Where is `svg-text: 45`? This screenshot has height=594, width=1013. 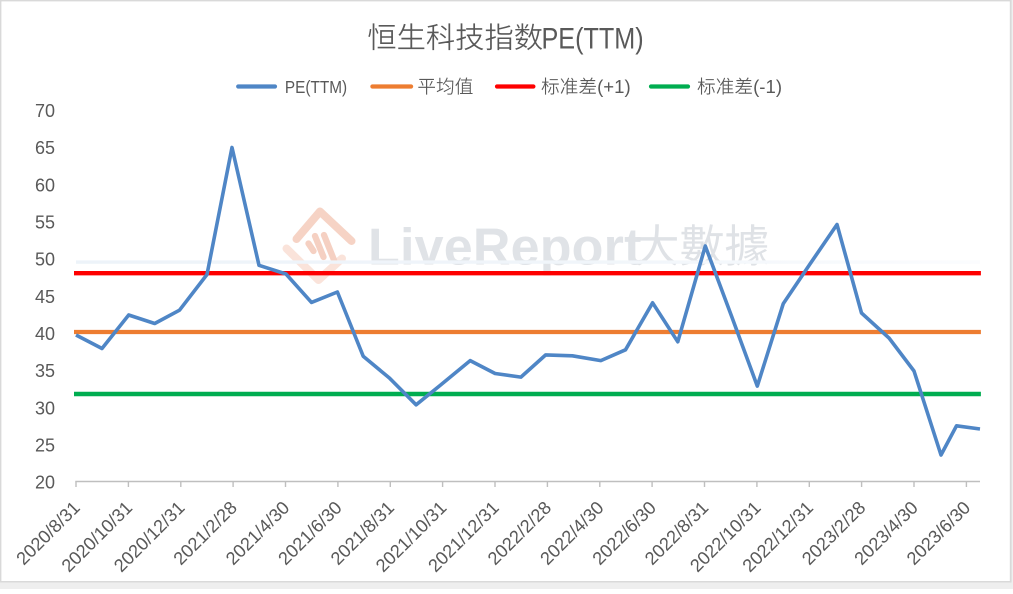
svg-text: 45 is located at coordinates (45, 297).